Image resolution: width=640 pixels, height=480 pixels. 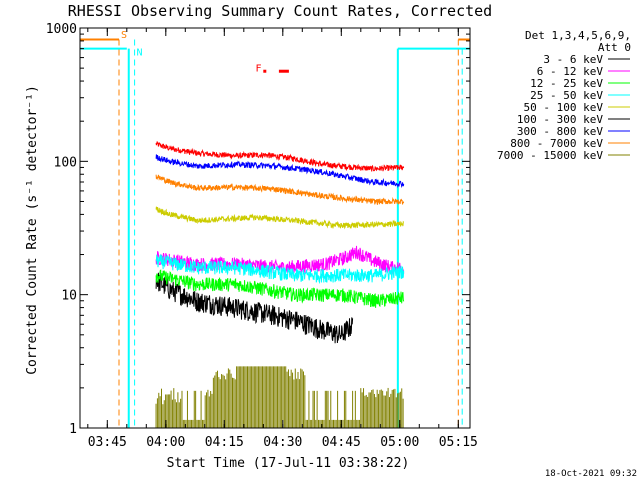 I want to click on flare-flag-bar, so click(x=283, y=71).